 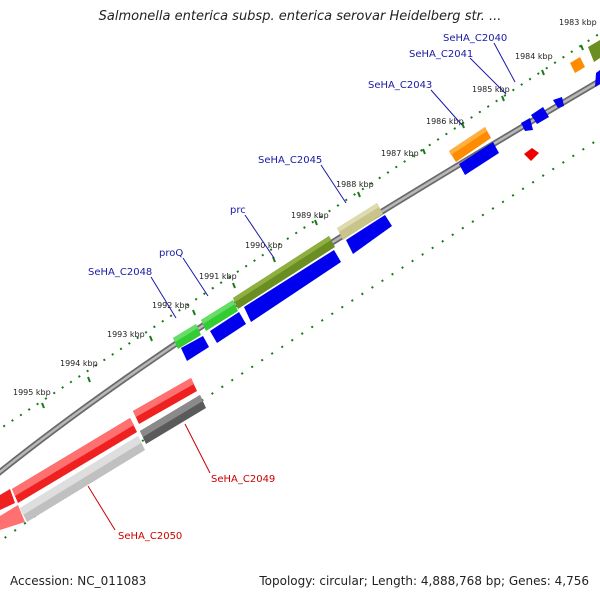 I want to click on gene-label: proQ, so click(x=171, y=253).